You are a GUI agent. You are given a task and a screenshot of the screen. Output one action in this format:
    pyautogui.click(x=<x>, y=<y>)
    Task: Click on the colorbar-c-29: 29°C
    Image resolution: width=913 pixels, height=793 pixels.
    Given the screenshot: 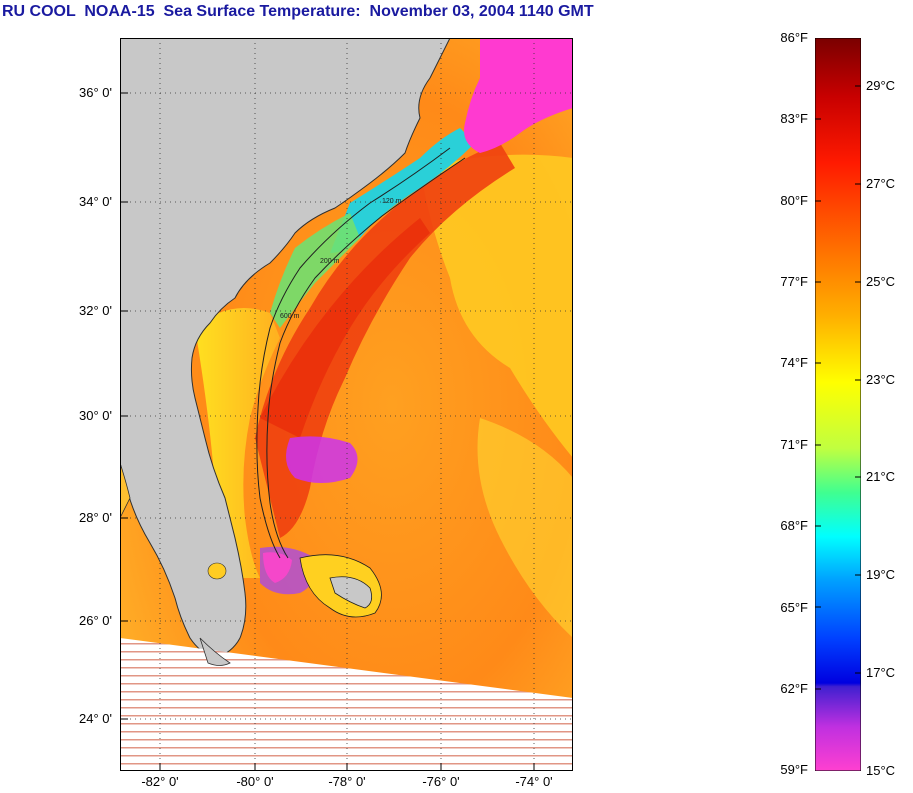 What is the action you would take?
    pyautogui.click(x=881, y=85)
    